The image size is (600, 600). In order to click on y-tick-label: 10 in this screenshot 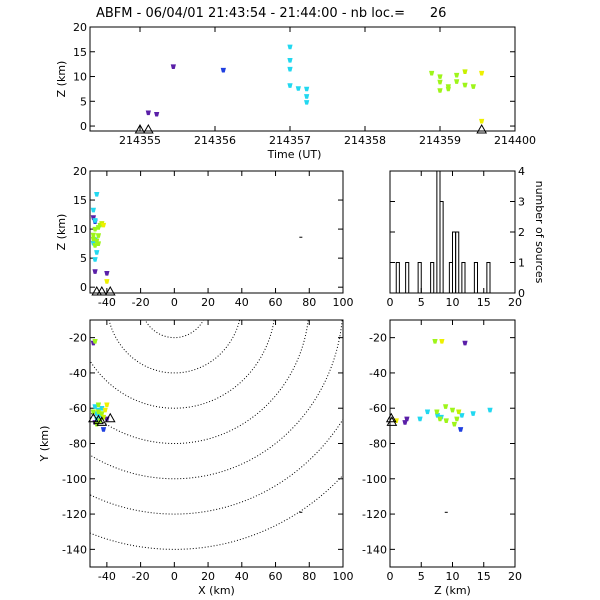, I will do `click(80, 77)`.